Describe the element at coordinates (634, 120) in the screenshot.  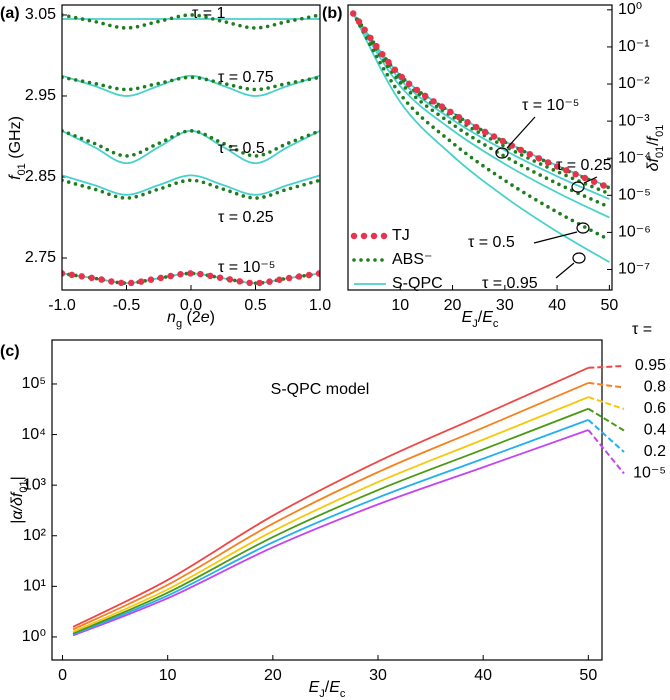
I see `y-tick-label: 10⁻³` at that location.